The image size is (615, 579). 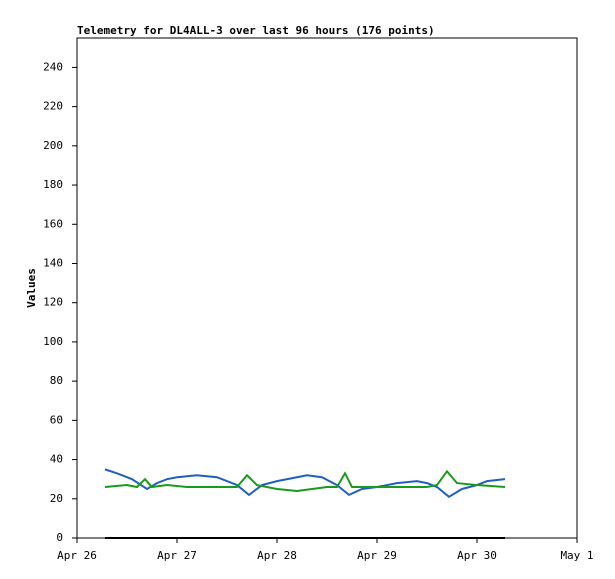 I want to click on y-tick-label: 220, so click(x=53, y=106).